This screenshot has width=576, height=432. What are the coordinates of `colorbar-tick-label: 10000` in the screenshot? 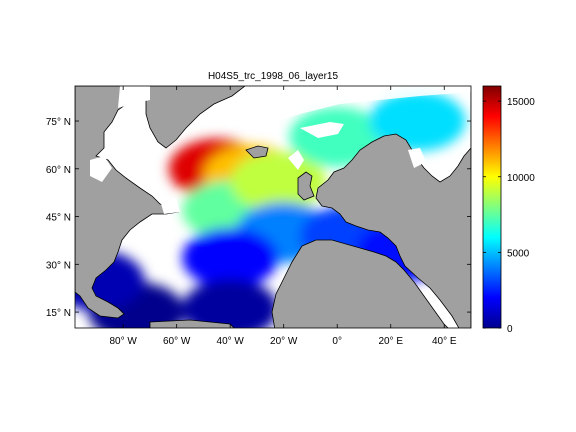 It's located at (521, 178).